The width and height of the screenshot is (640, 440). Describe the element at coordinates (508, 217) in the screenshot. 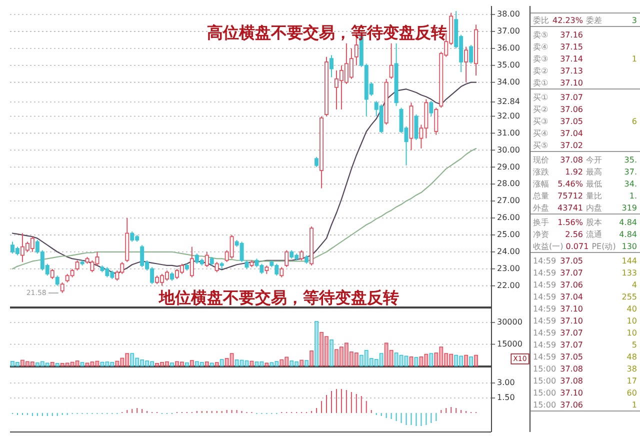

I see `y-tick-label: 26.00` at that location.